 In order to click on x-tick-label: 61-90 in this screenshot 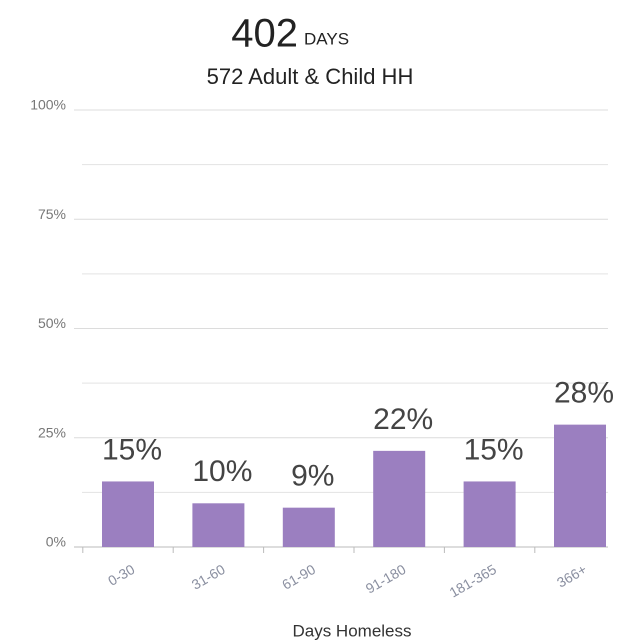, I will do `click(298, 577)`.